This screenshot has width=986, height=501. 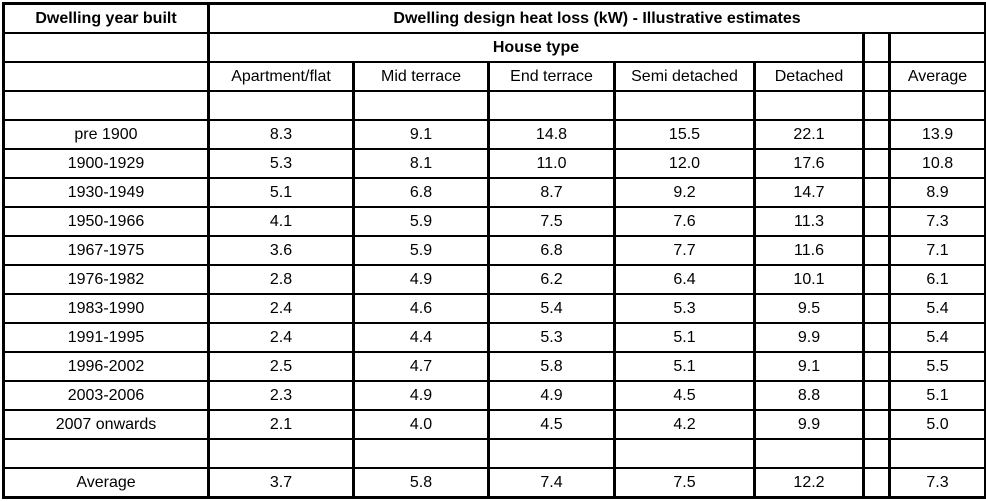 What do you see at coordinates (551, 366) in the screenshot?
I see `value-cell: 5.8` at bounding box center [551, 366].